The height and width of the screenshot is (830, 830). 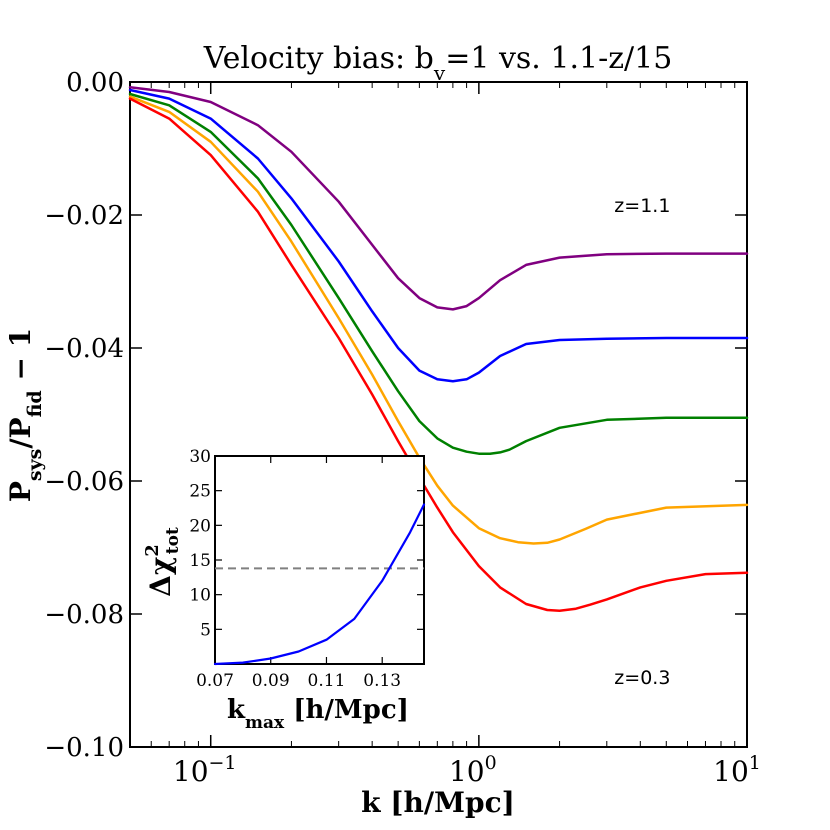 What do you see at coordinates (438, 802) in the screenshot?
I see `x-axis-label: k [h/Mpc]` at bounding box center [438, 802].